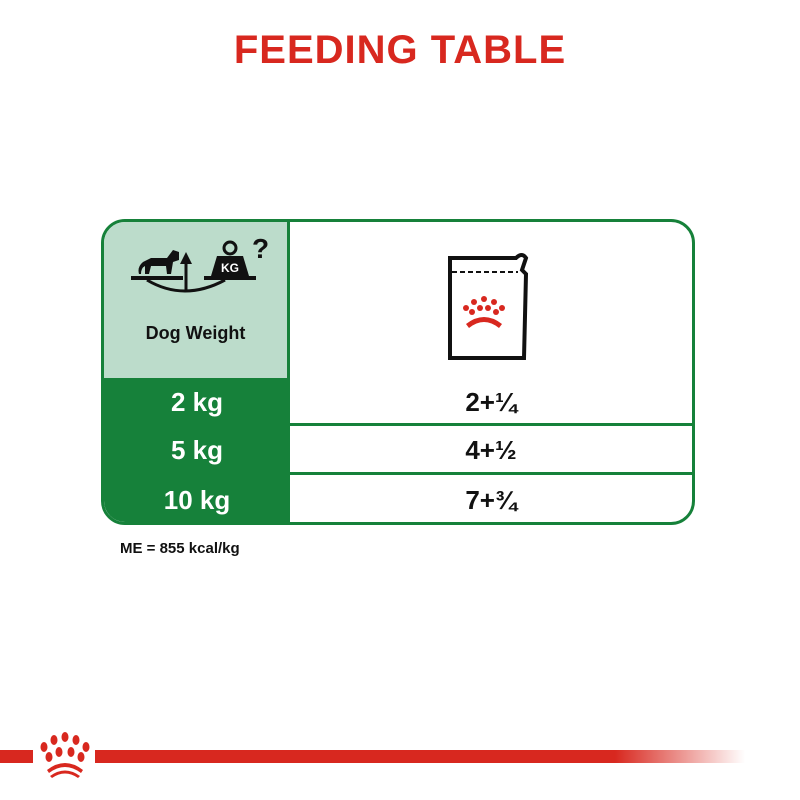 This screenshot has width=800, height=800. I want to click on kg-text: KG, so click(230, 268).